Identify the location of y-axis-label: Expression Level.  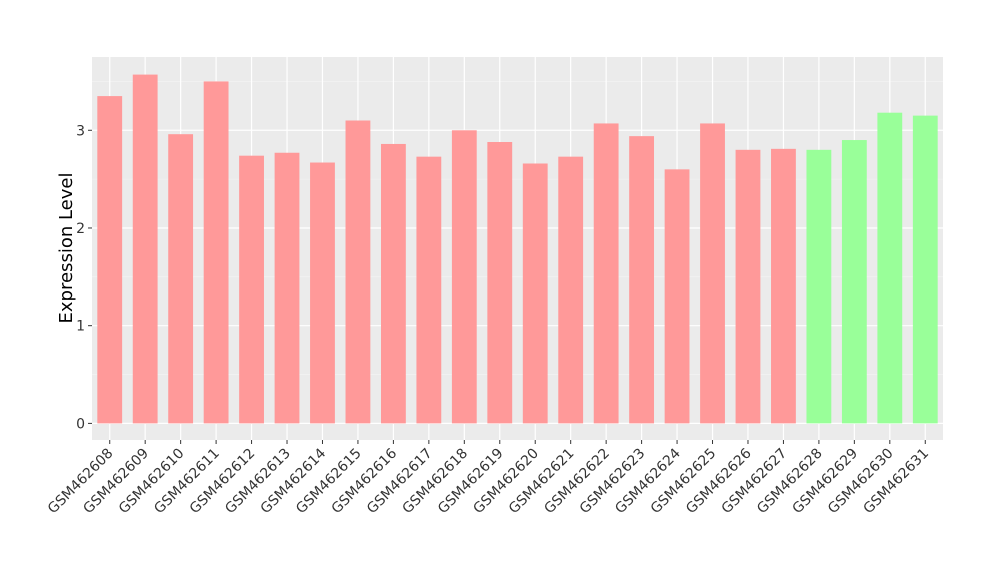
(66, 248).